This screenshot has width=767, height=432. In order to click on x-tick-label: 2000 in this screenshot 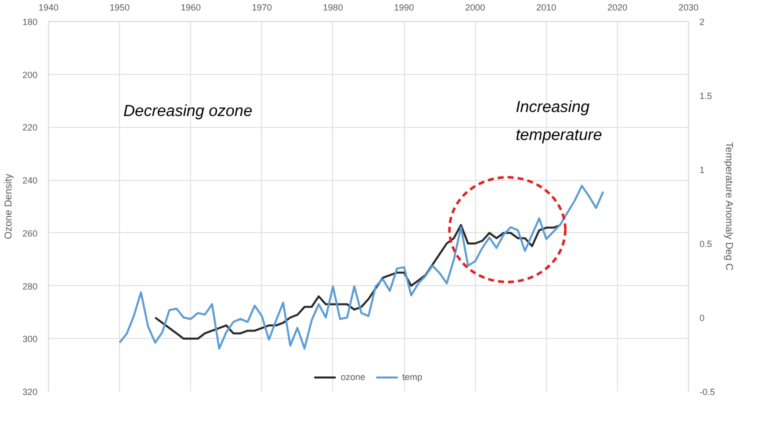, I will do `click(475, 7)`.